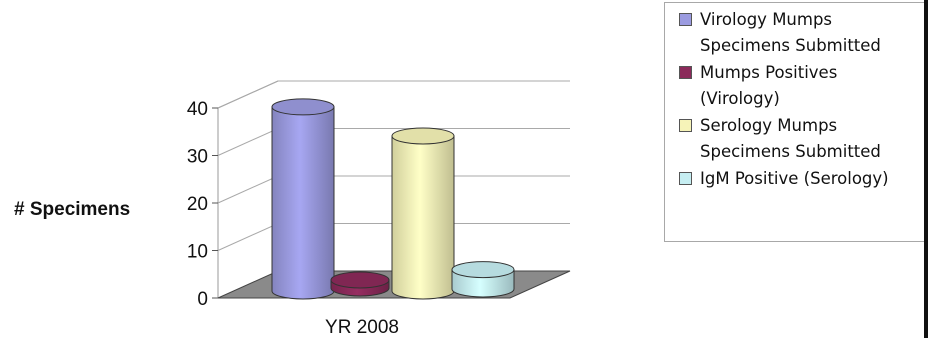  Describe the element at coordinates (362, 327) in the screenshot. I see `x-category-label: YR 2008` at that location.